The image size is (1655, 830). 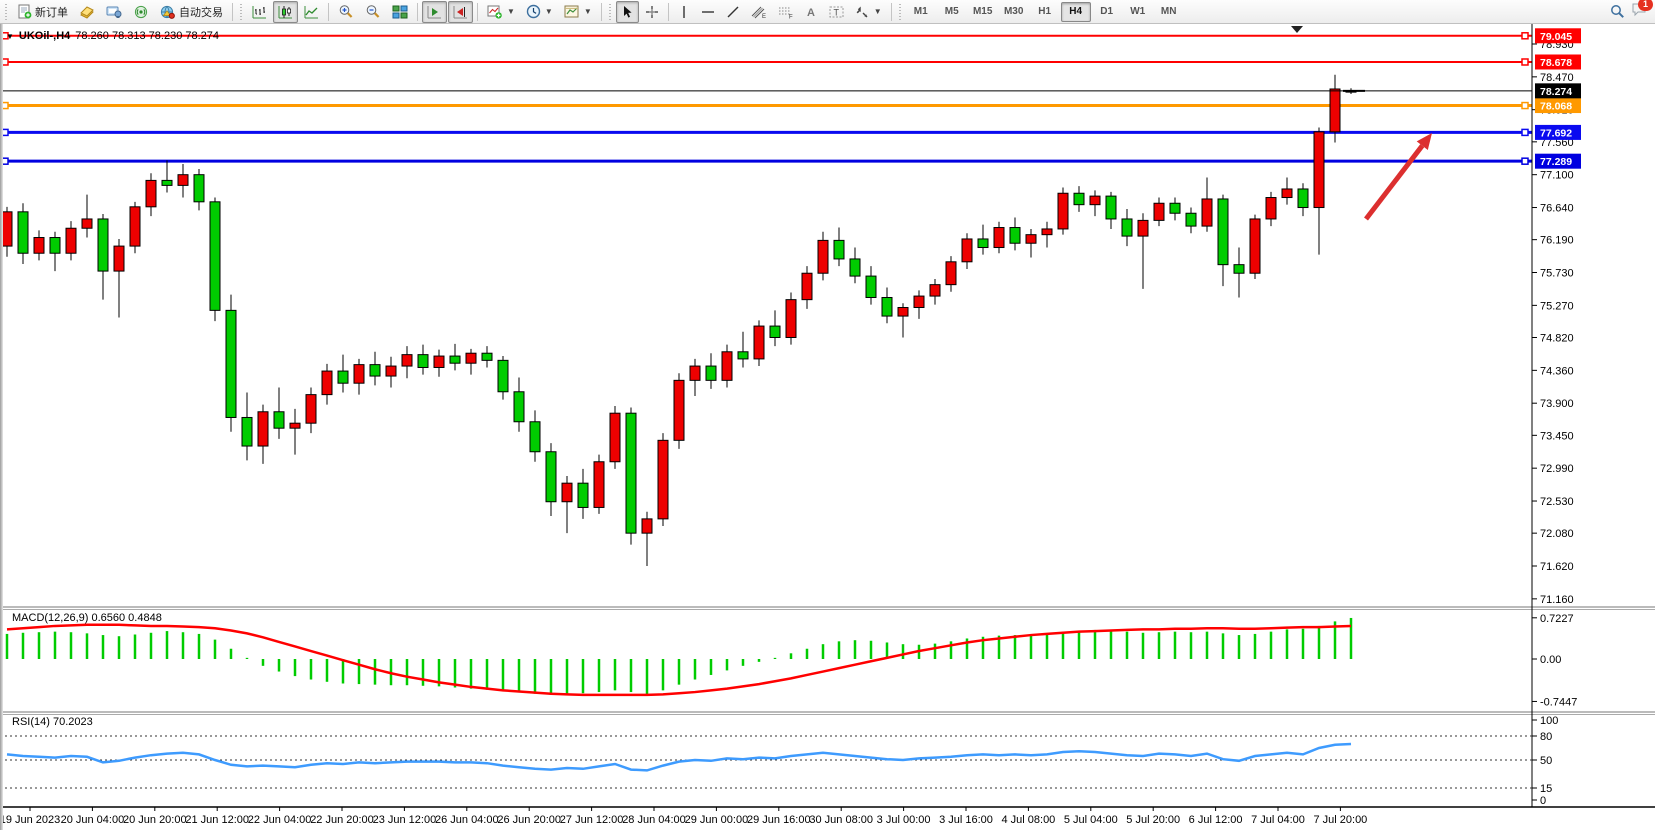 What do you see at coordinates (836, 12) in the screenshot?
I see `text-label-button: T` at bounding box center [836, 12].